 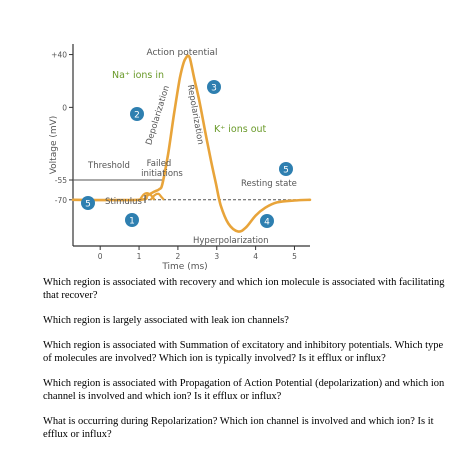 What do you see at coordinates (184, 267) in the screenshot?
I see `x-axis-label: Time (ms)` at bounding box center [184, 267].